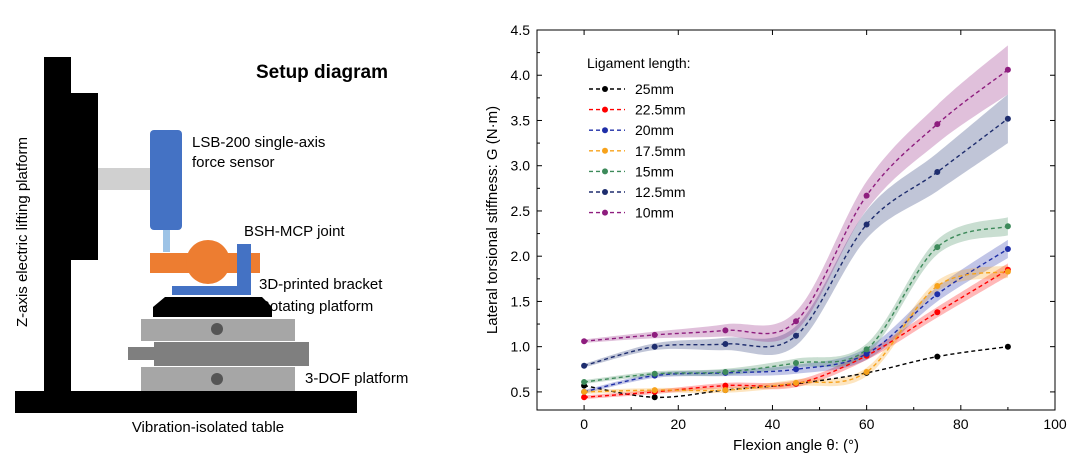 This screenshot has width=1080, height=464. What do you see at coordinates (316, 306) in the screenshot?
I see `rotating-platform-label: Rotating platform` at bounding box center [316, 306].